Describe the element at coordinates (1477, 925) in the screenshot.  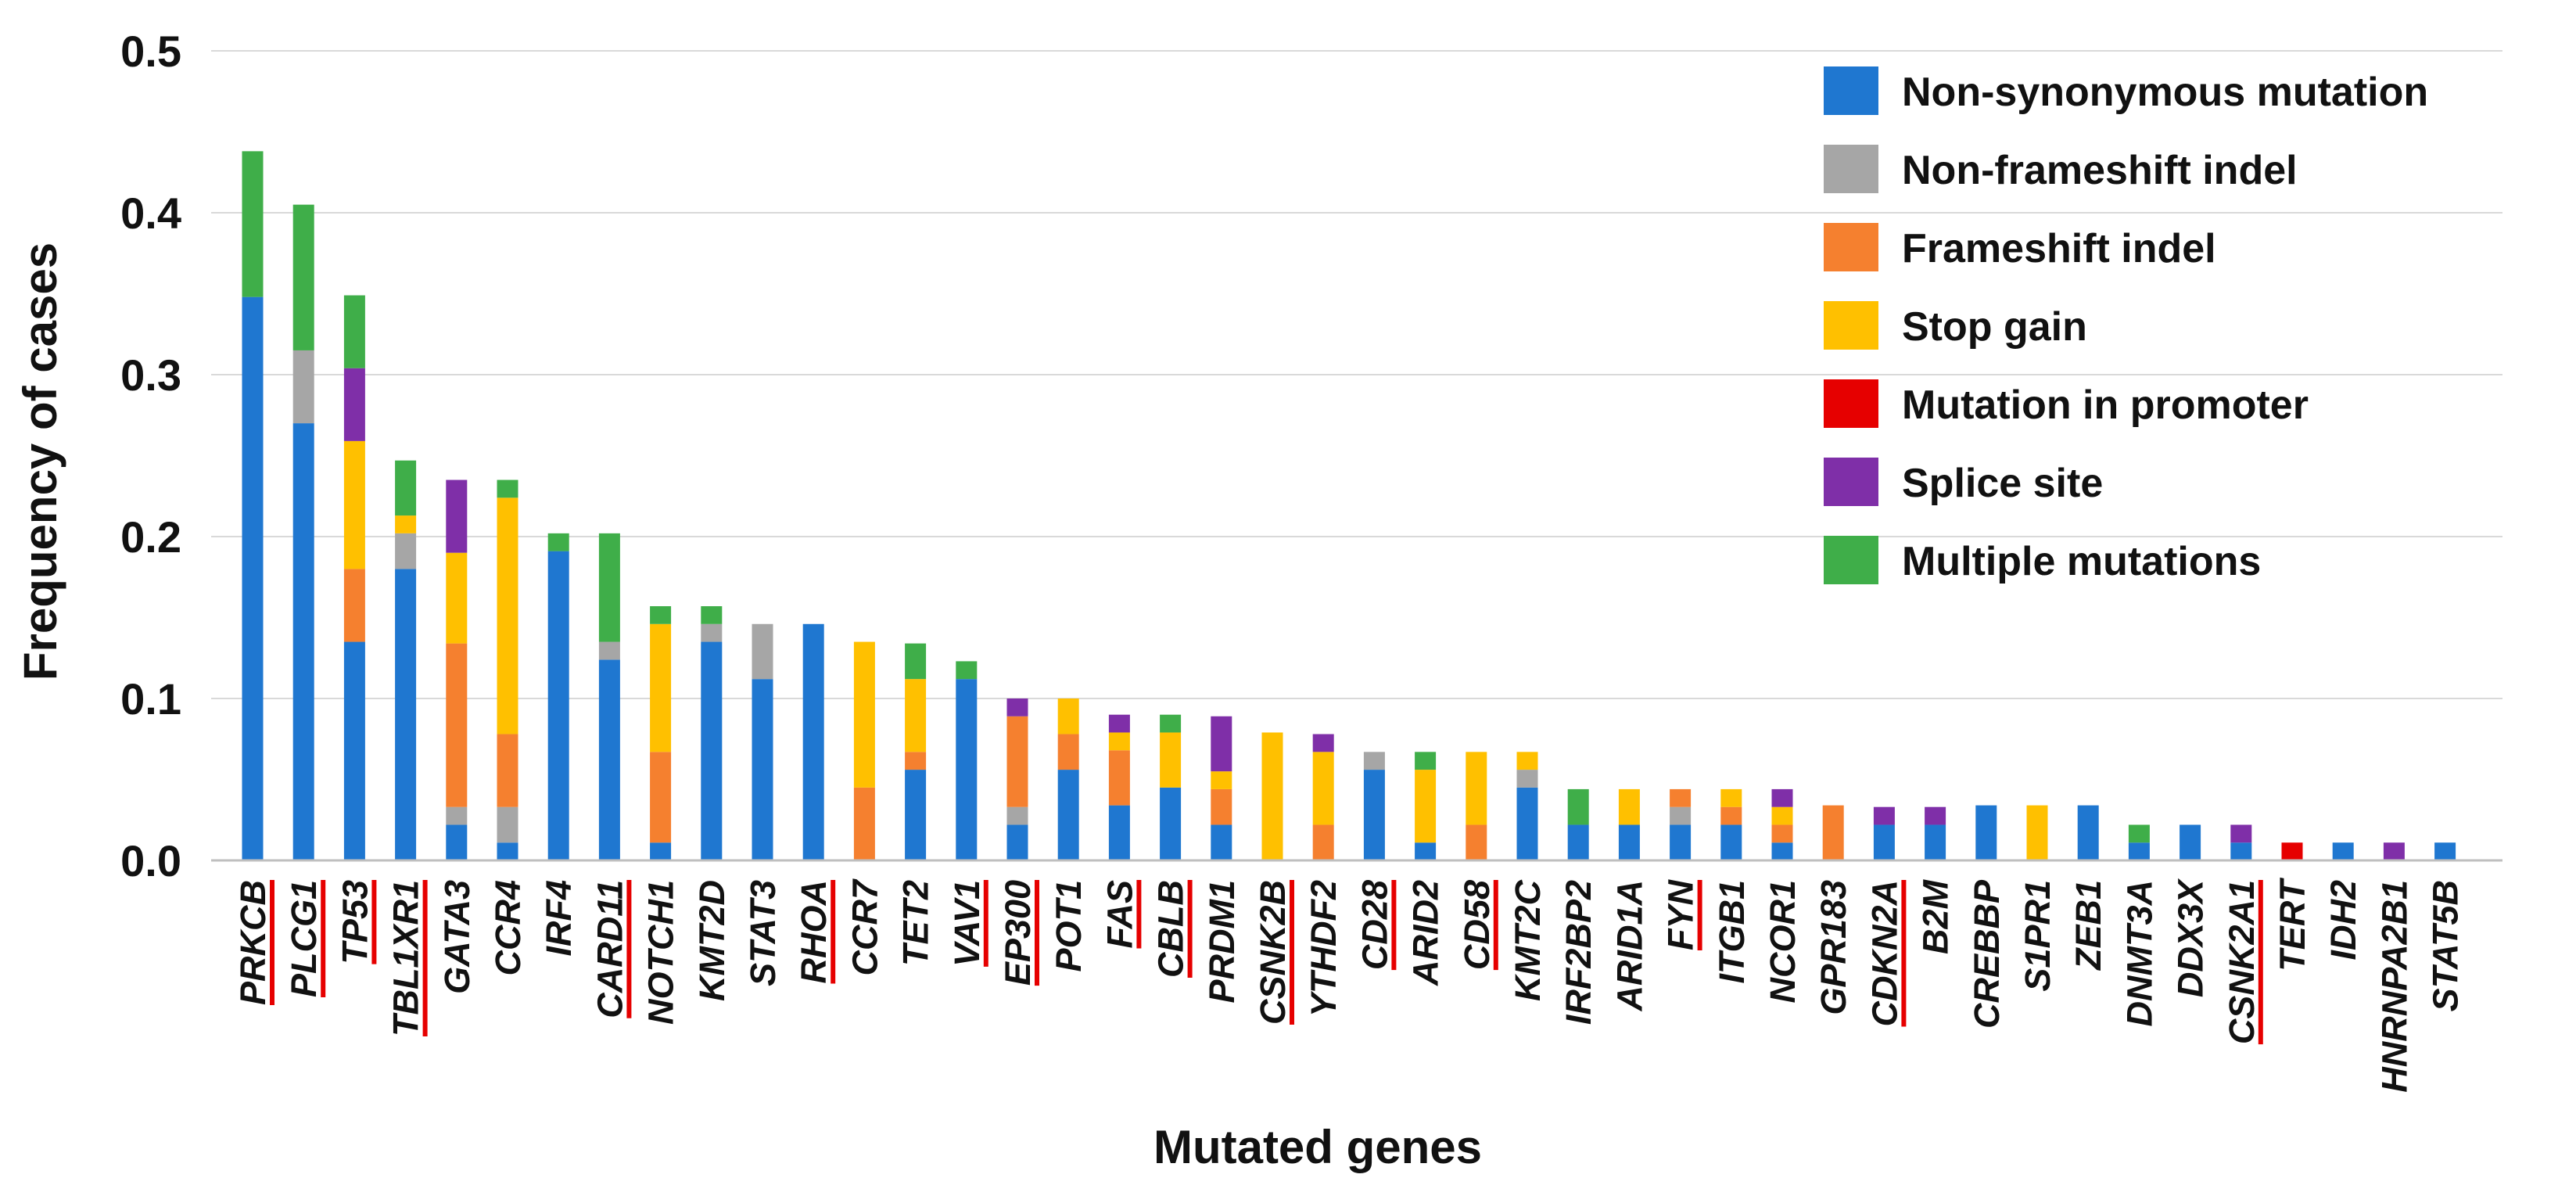
I see `x-tick-label: CD58` at that location.